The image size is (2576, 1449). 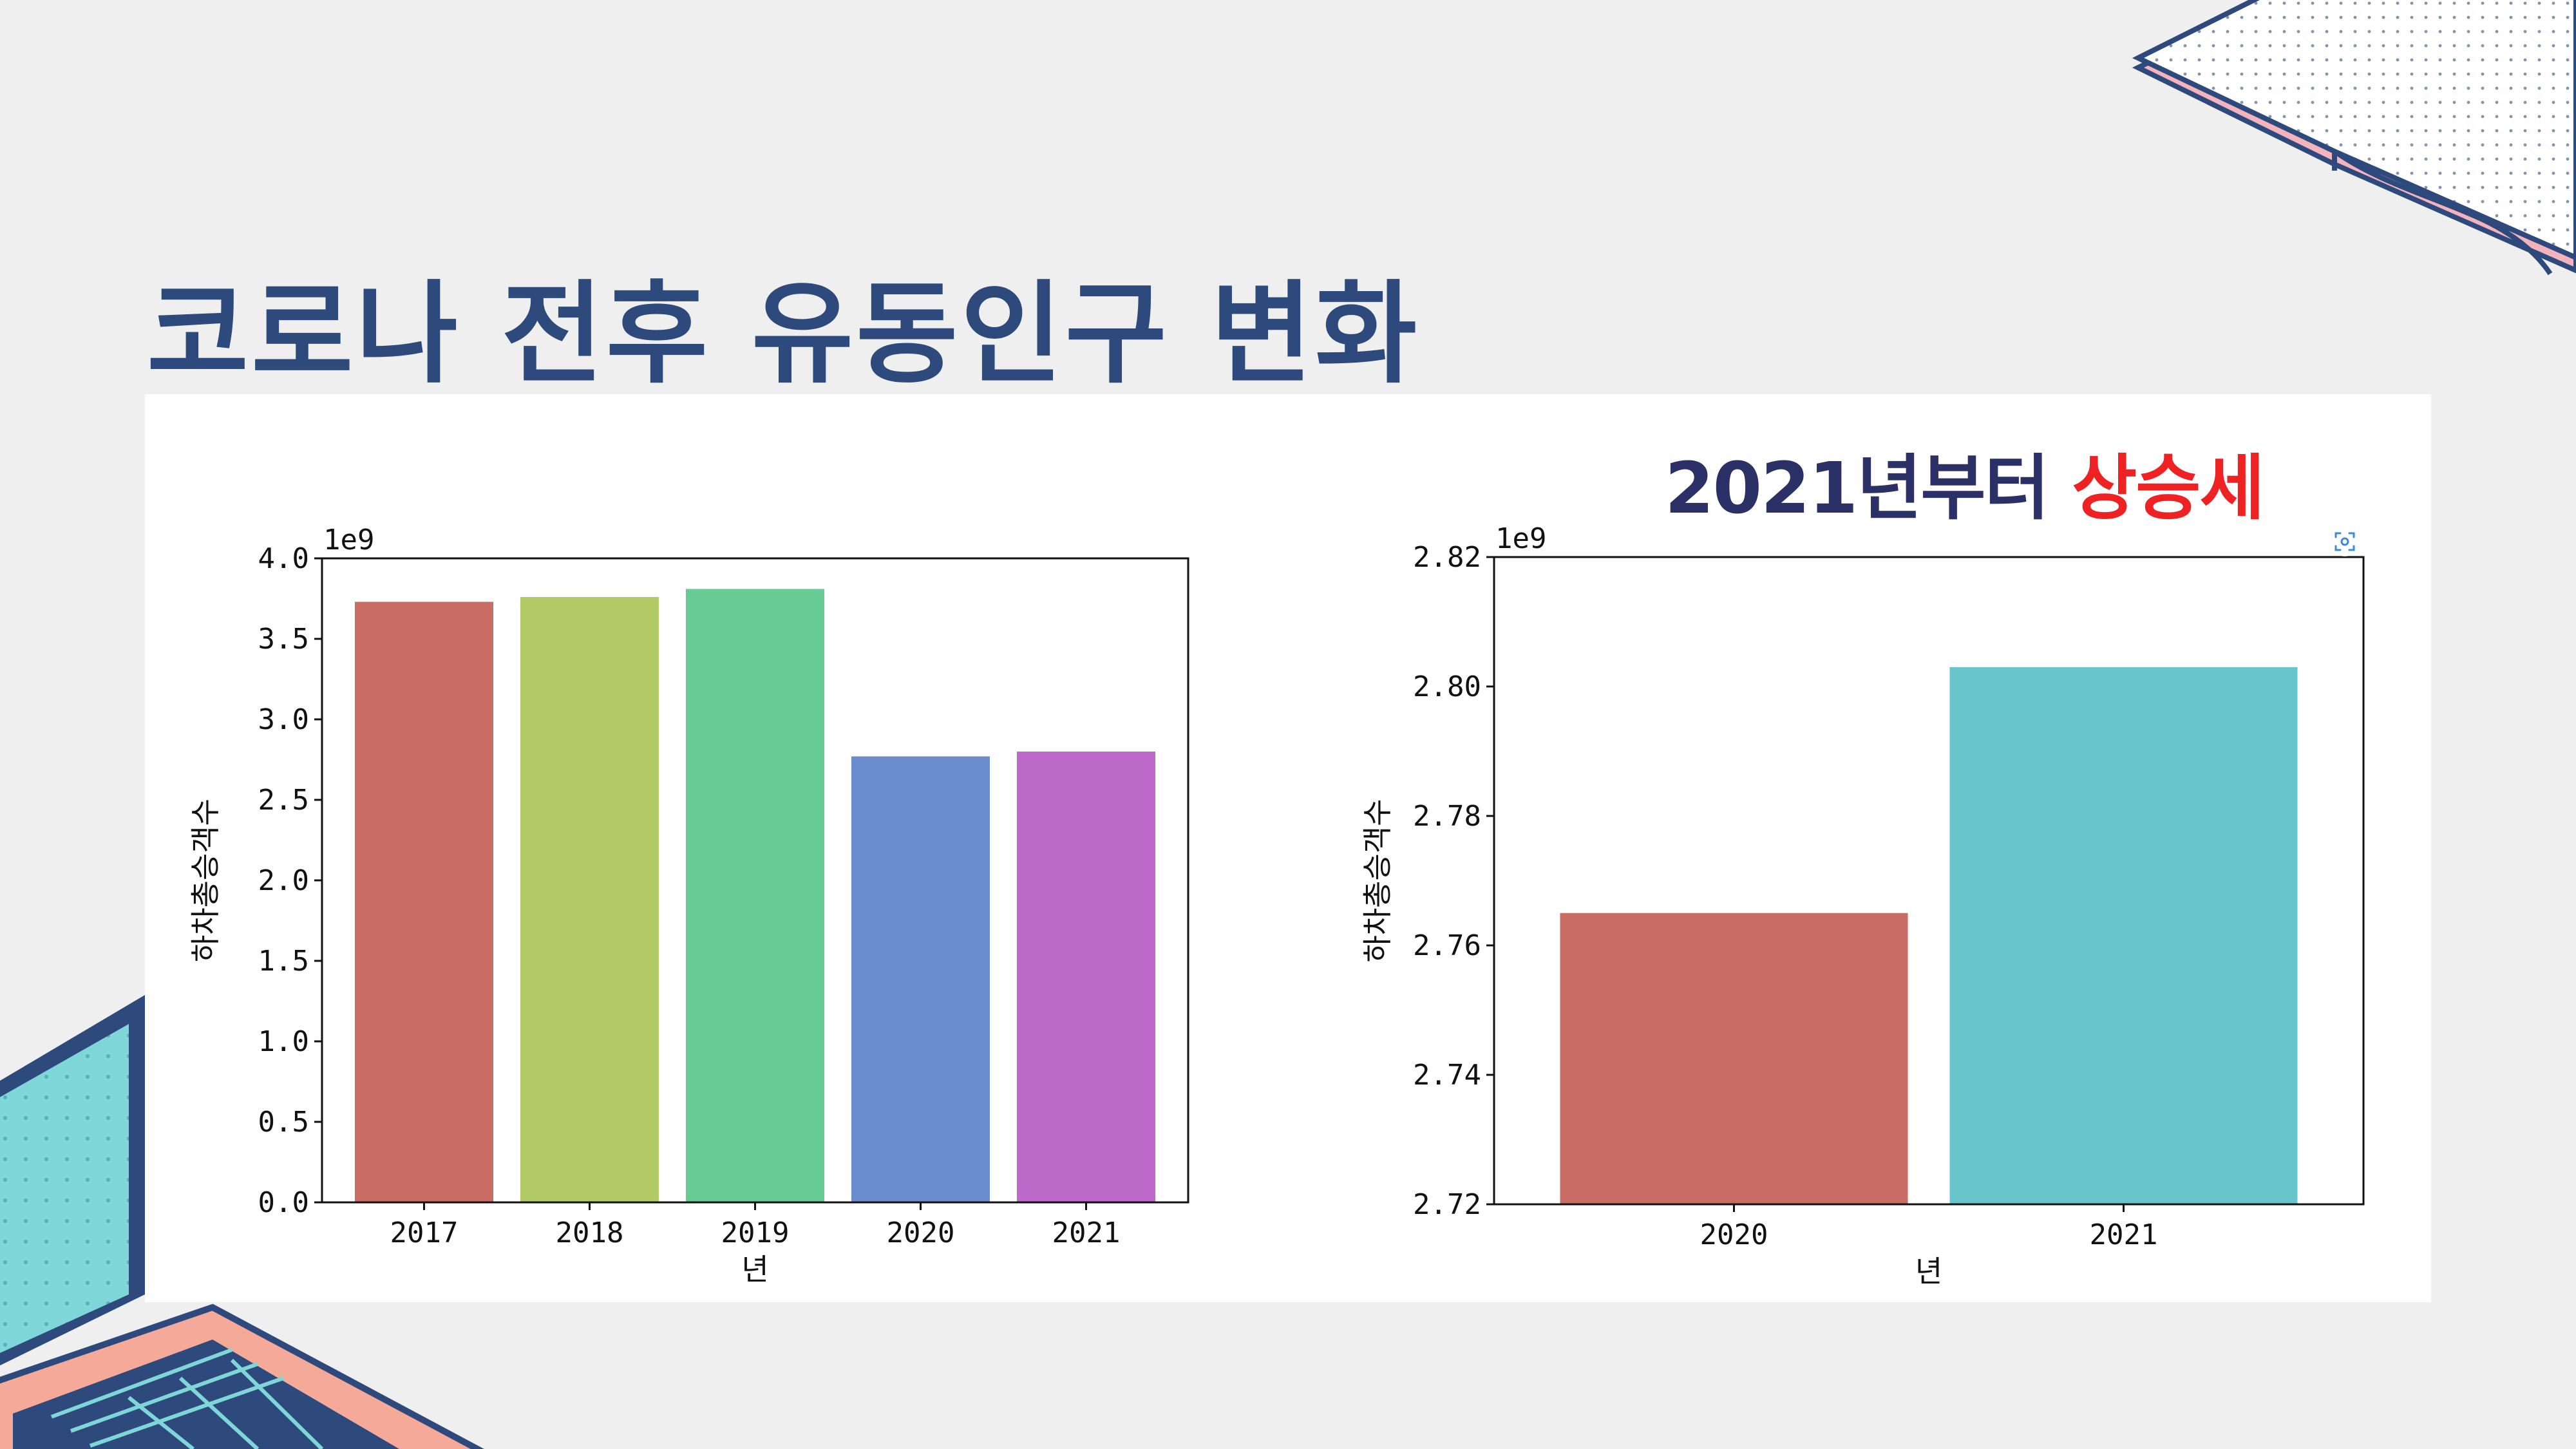 What do you see at coordinates (283, 719) in the screenshot?
I see `y-tick-label: 3.0` at bounding box center [283, 719].